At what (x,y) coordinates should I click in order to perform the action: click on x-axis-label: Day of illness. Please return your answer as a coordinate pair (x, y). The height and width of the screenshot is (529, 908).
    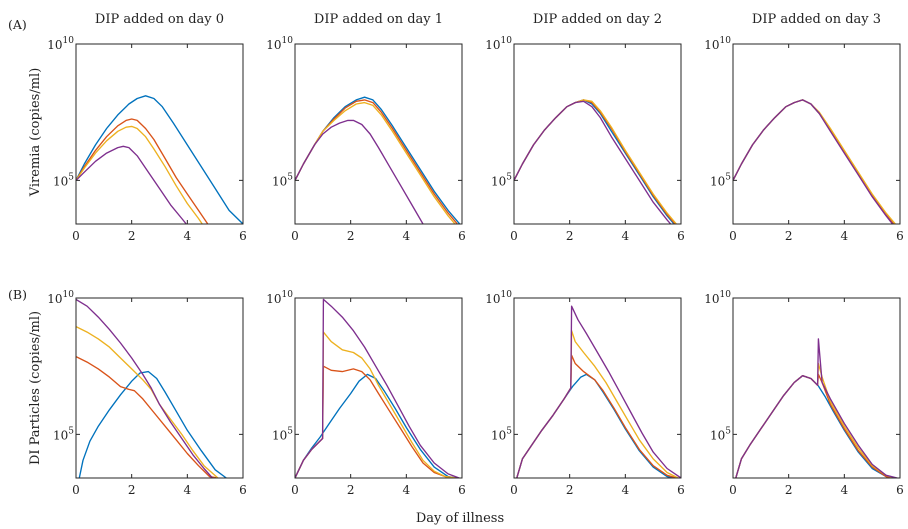
    Looking at the image, I should click on (460, 518).